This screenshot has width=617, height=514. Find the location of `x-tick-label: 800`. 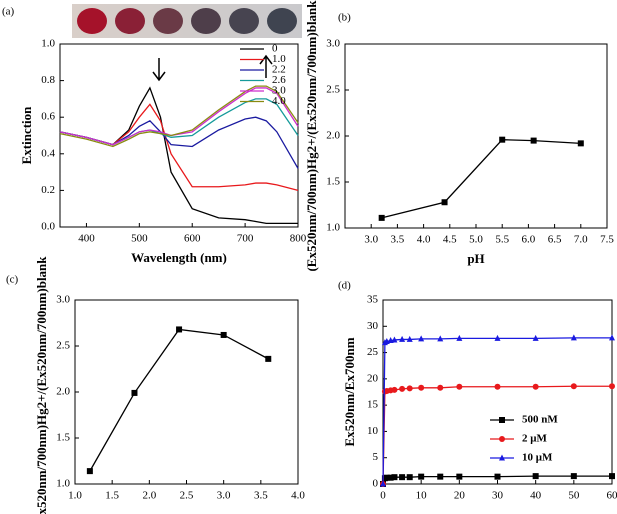

x-tick-label: 800 is located at coordinates (298, 239).